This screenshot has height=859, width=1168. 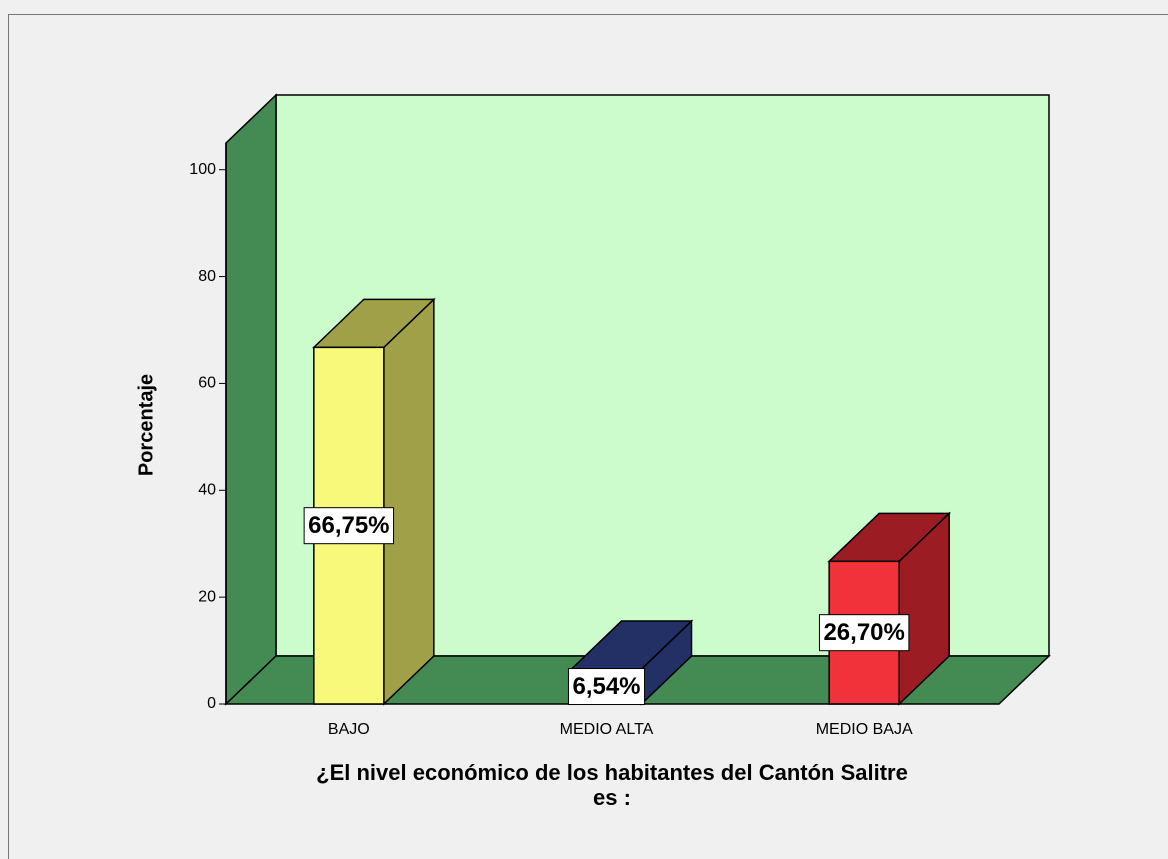 I want to click on data-label: 26,70%, so click(x=863, y=632).